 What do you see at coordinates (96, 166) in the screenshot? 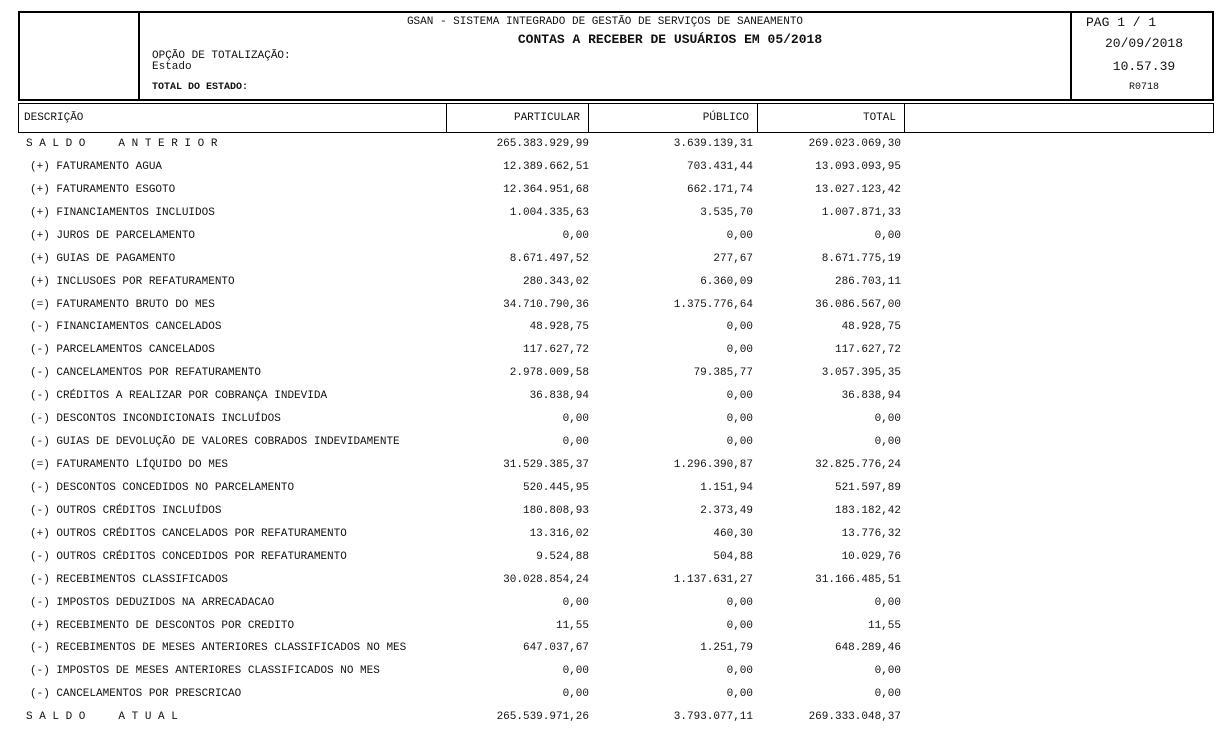
I see `row-description: (+) FATURAMENTO AGUA` at bounding box center [96, 166].